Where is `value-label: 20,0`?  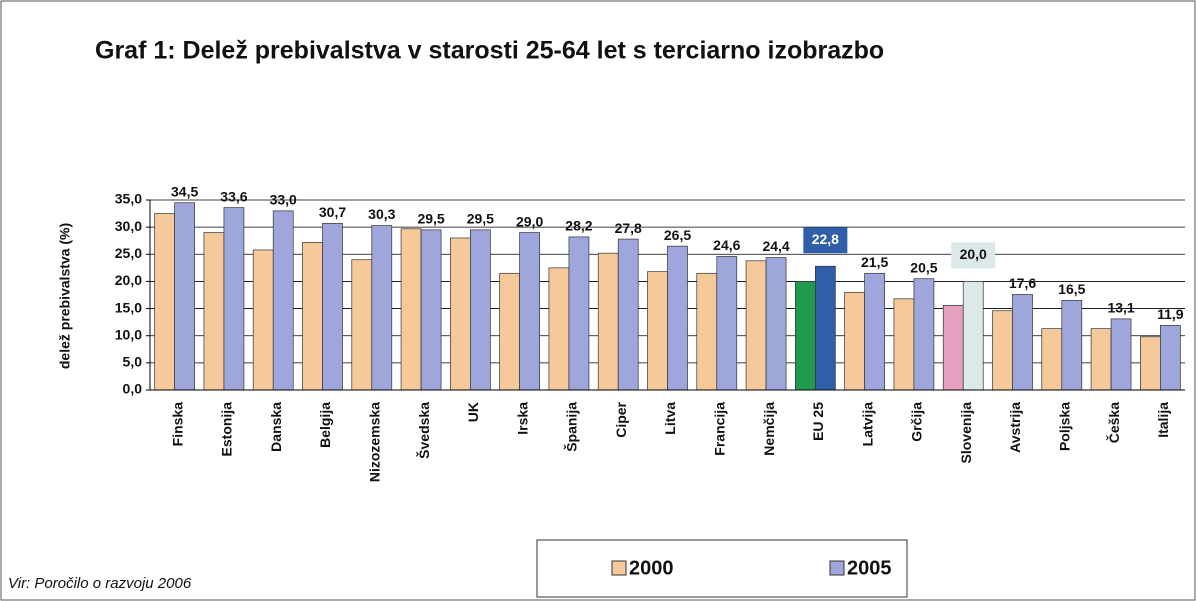 value-label: 20,0 is located at coordinates (973, 254).